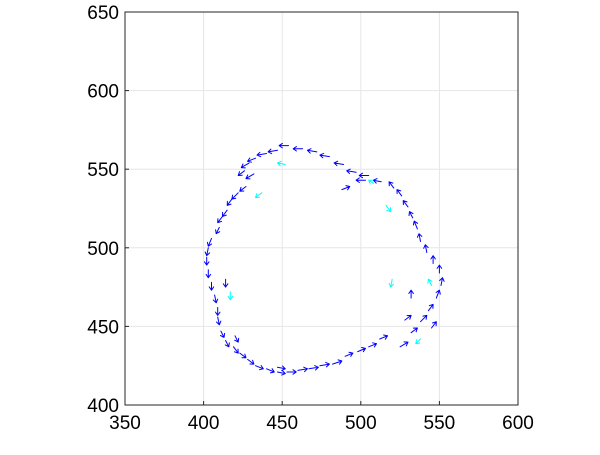  What do you see at coordinates (282, 423) in the screenshot?
I see `x-tick-label: 450` at bounding box center [282, 423].